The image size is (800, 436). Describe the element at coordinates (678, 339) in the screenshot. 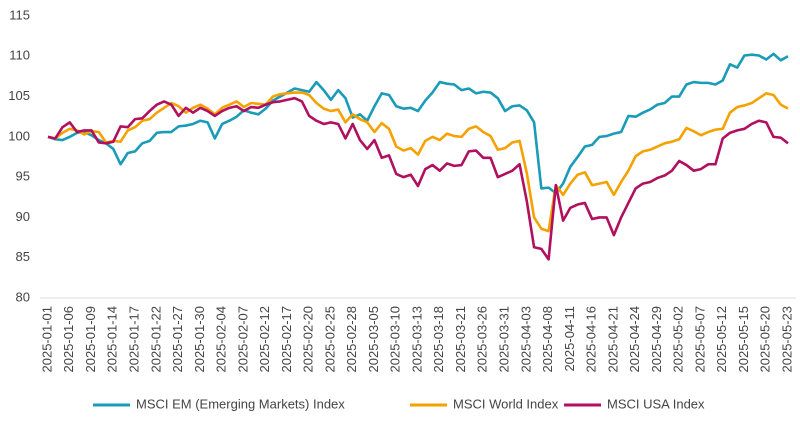

I see `x-tick-label: 2025-05-02` at that location.